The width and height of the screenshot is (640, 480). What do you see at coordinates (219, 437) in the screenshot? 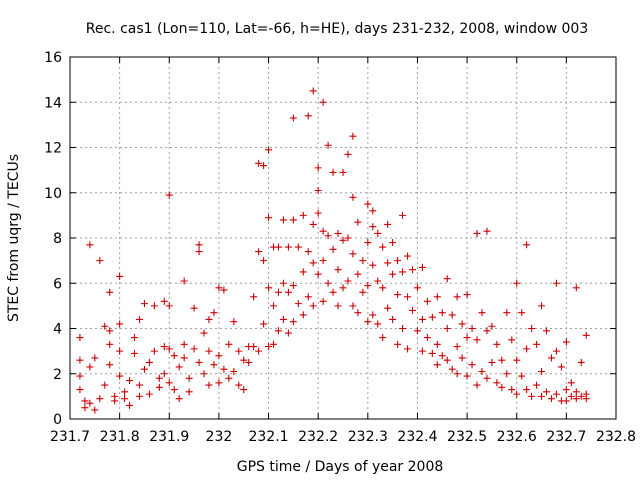
I see `x-tick-label: 232` at bounding box center [219, 437].